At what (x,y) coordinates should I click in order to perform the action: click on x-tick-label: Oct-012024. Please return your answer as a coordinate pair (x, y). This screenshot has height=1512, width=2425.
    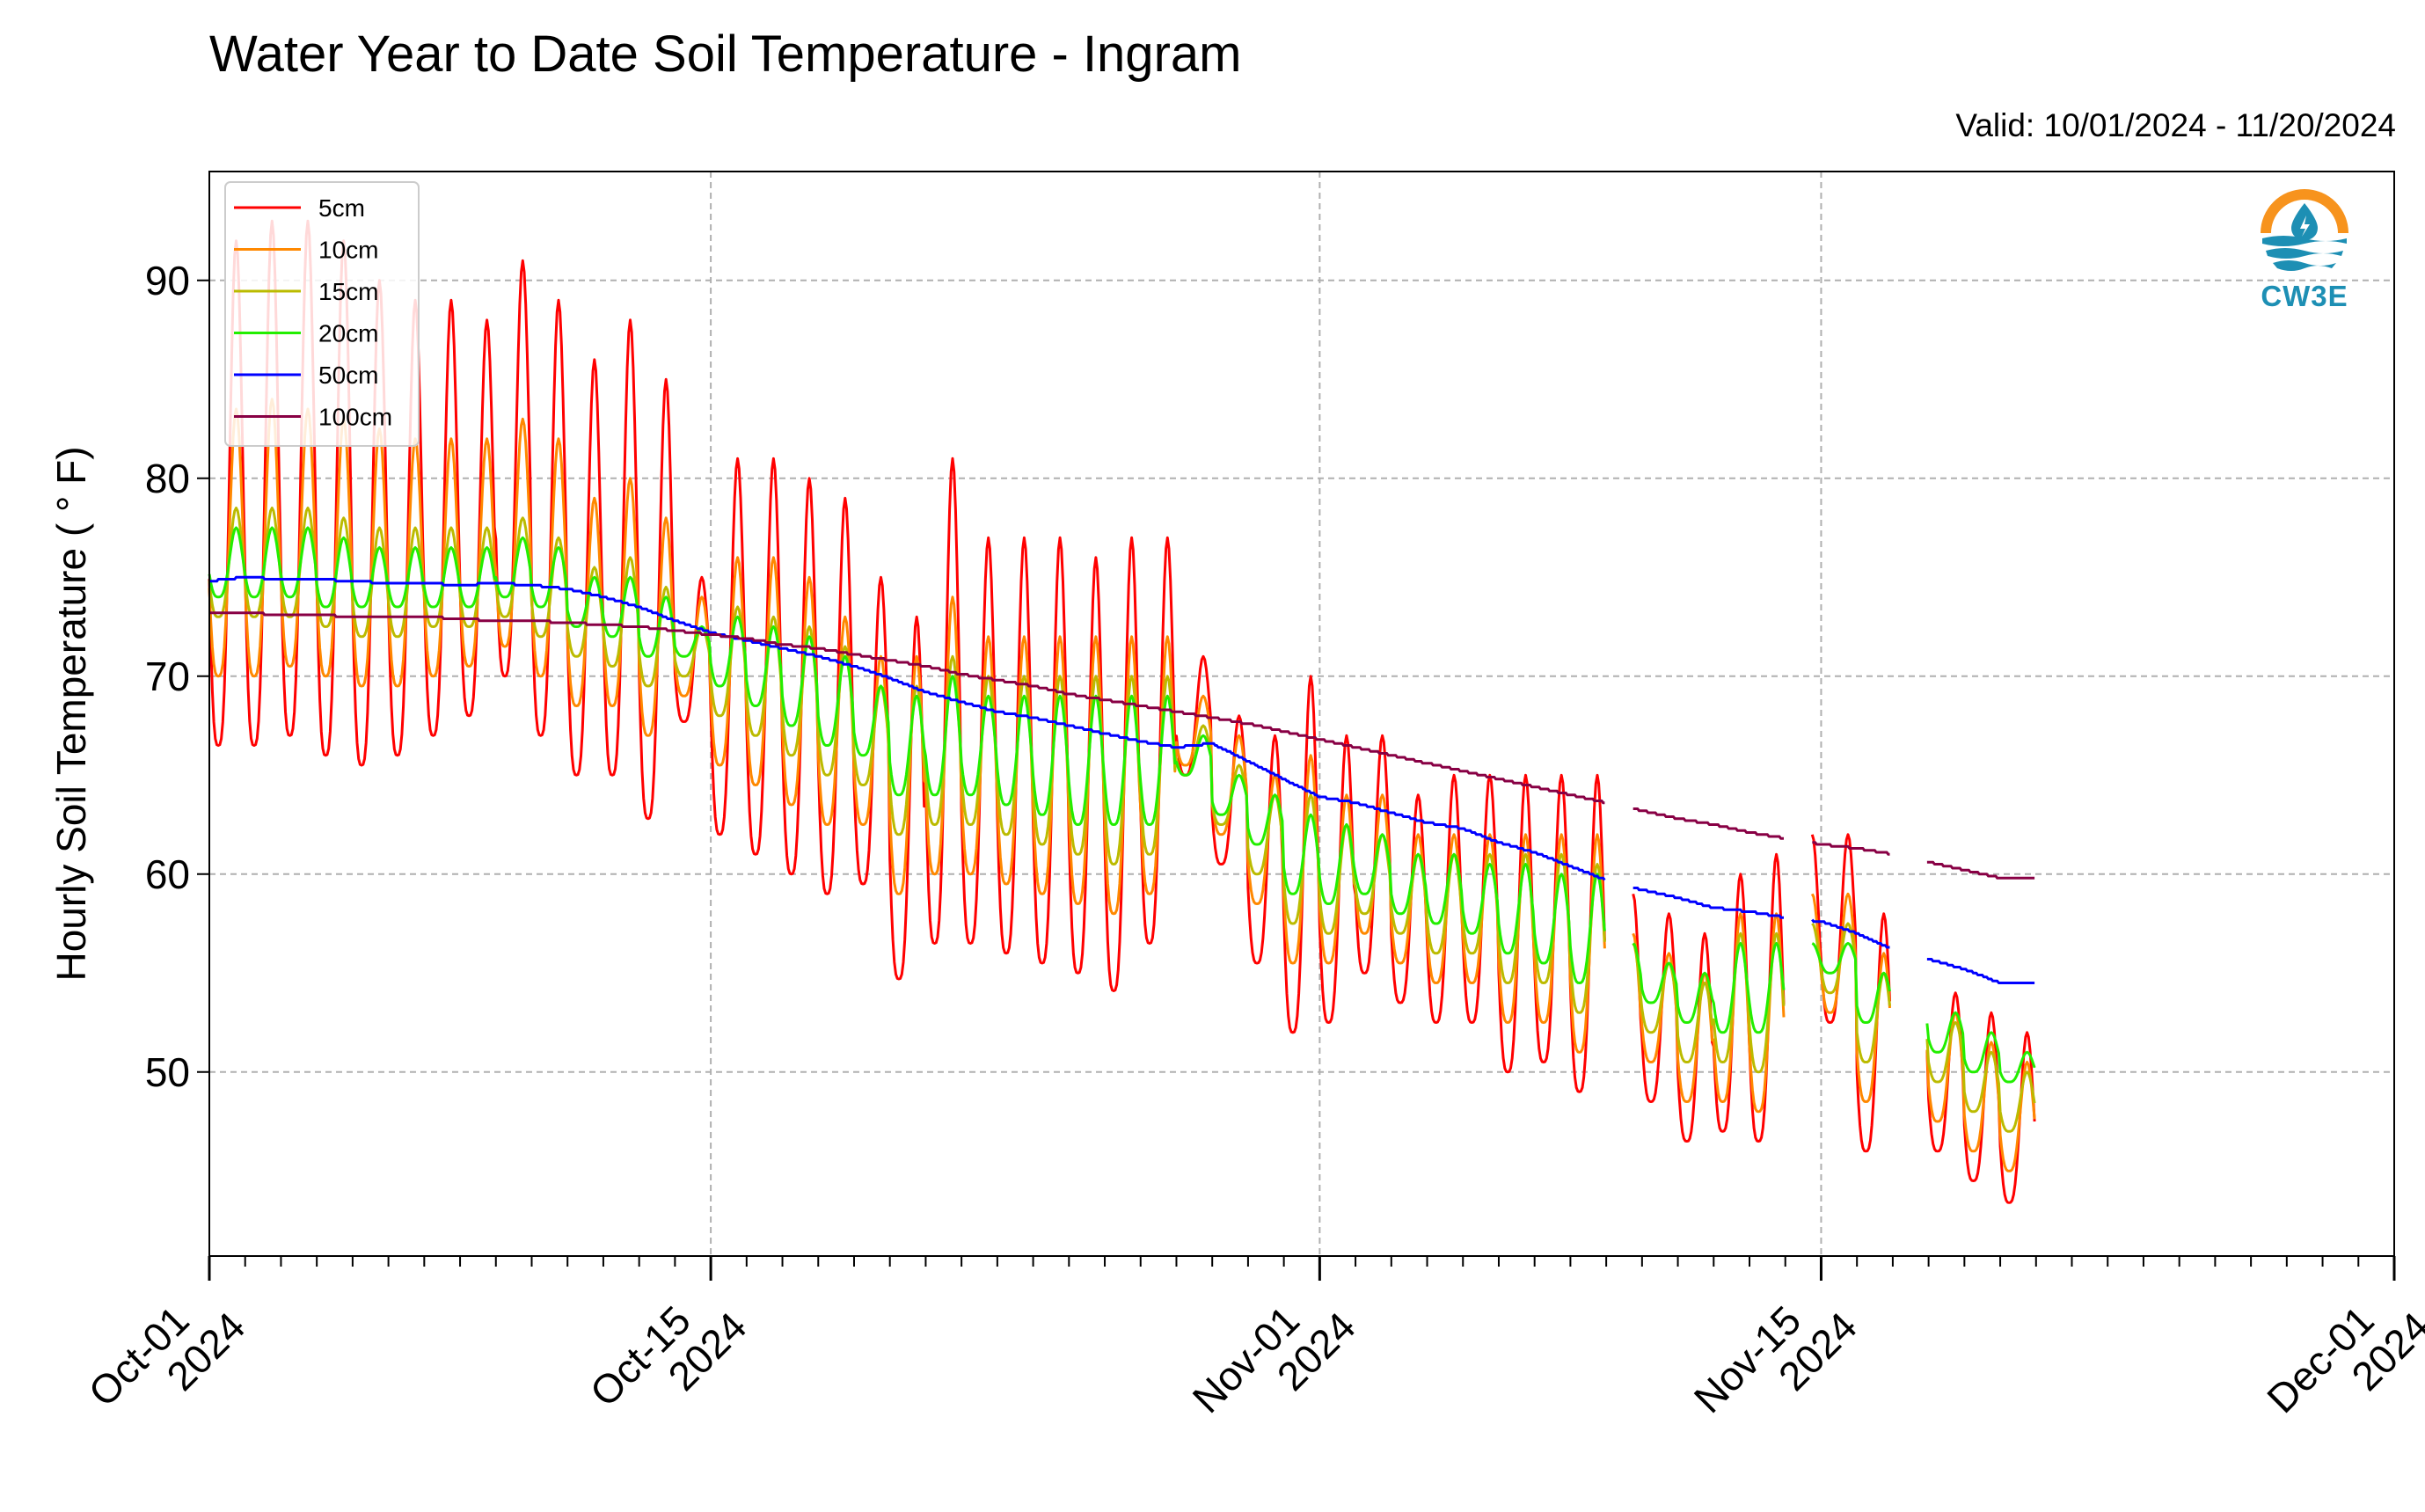
    Looking at the image, I should click on (166, 1359).